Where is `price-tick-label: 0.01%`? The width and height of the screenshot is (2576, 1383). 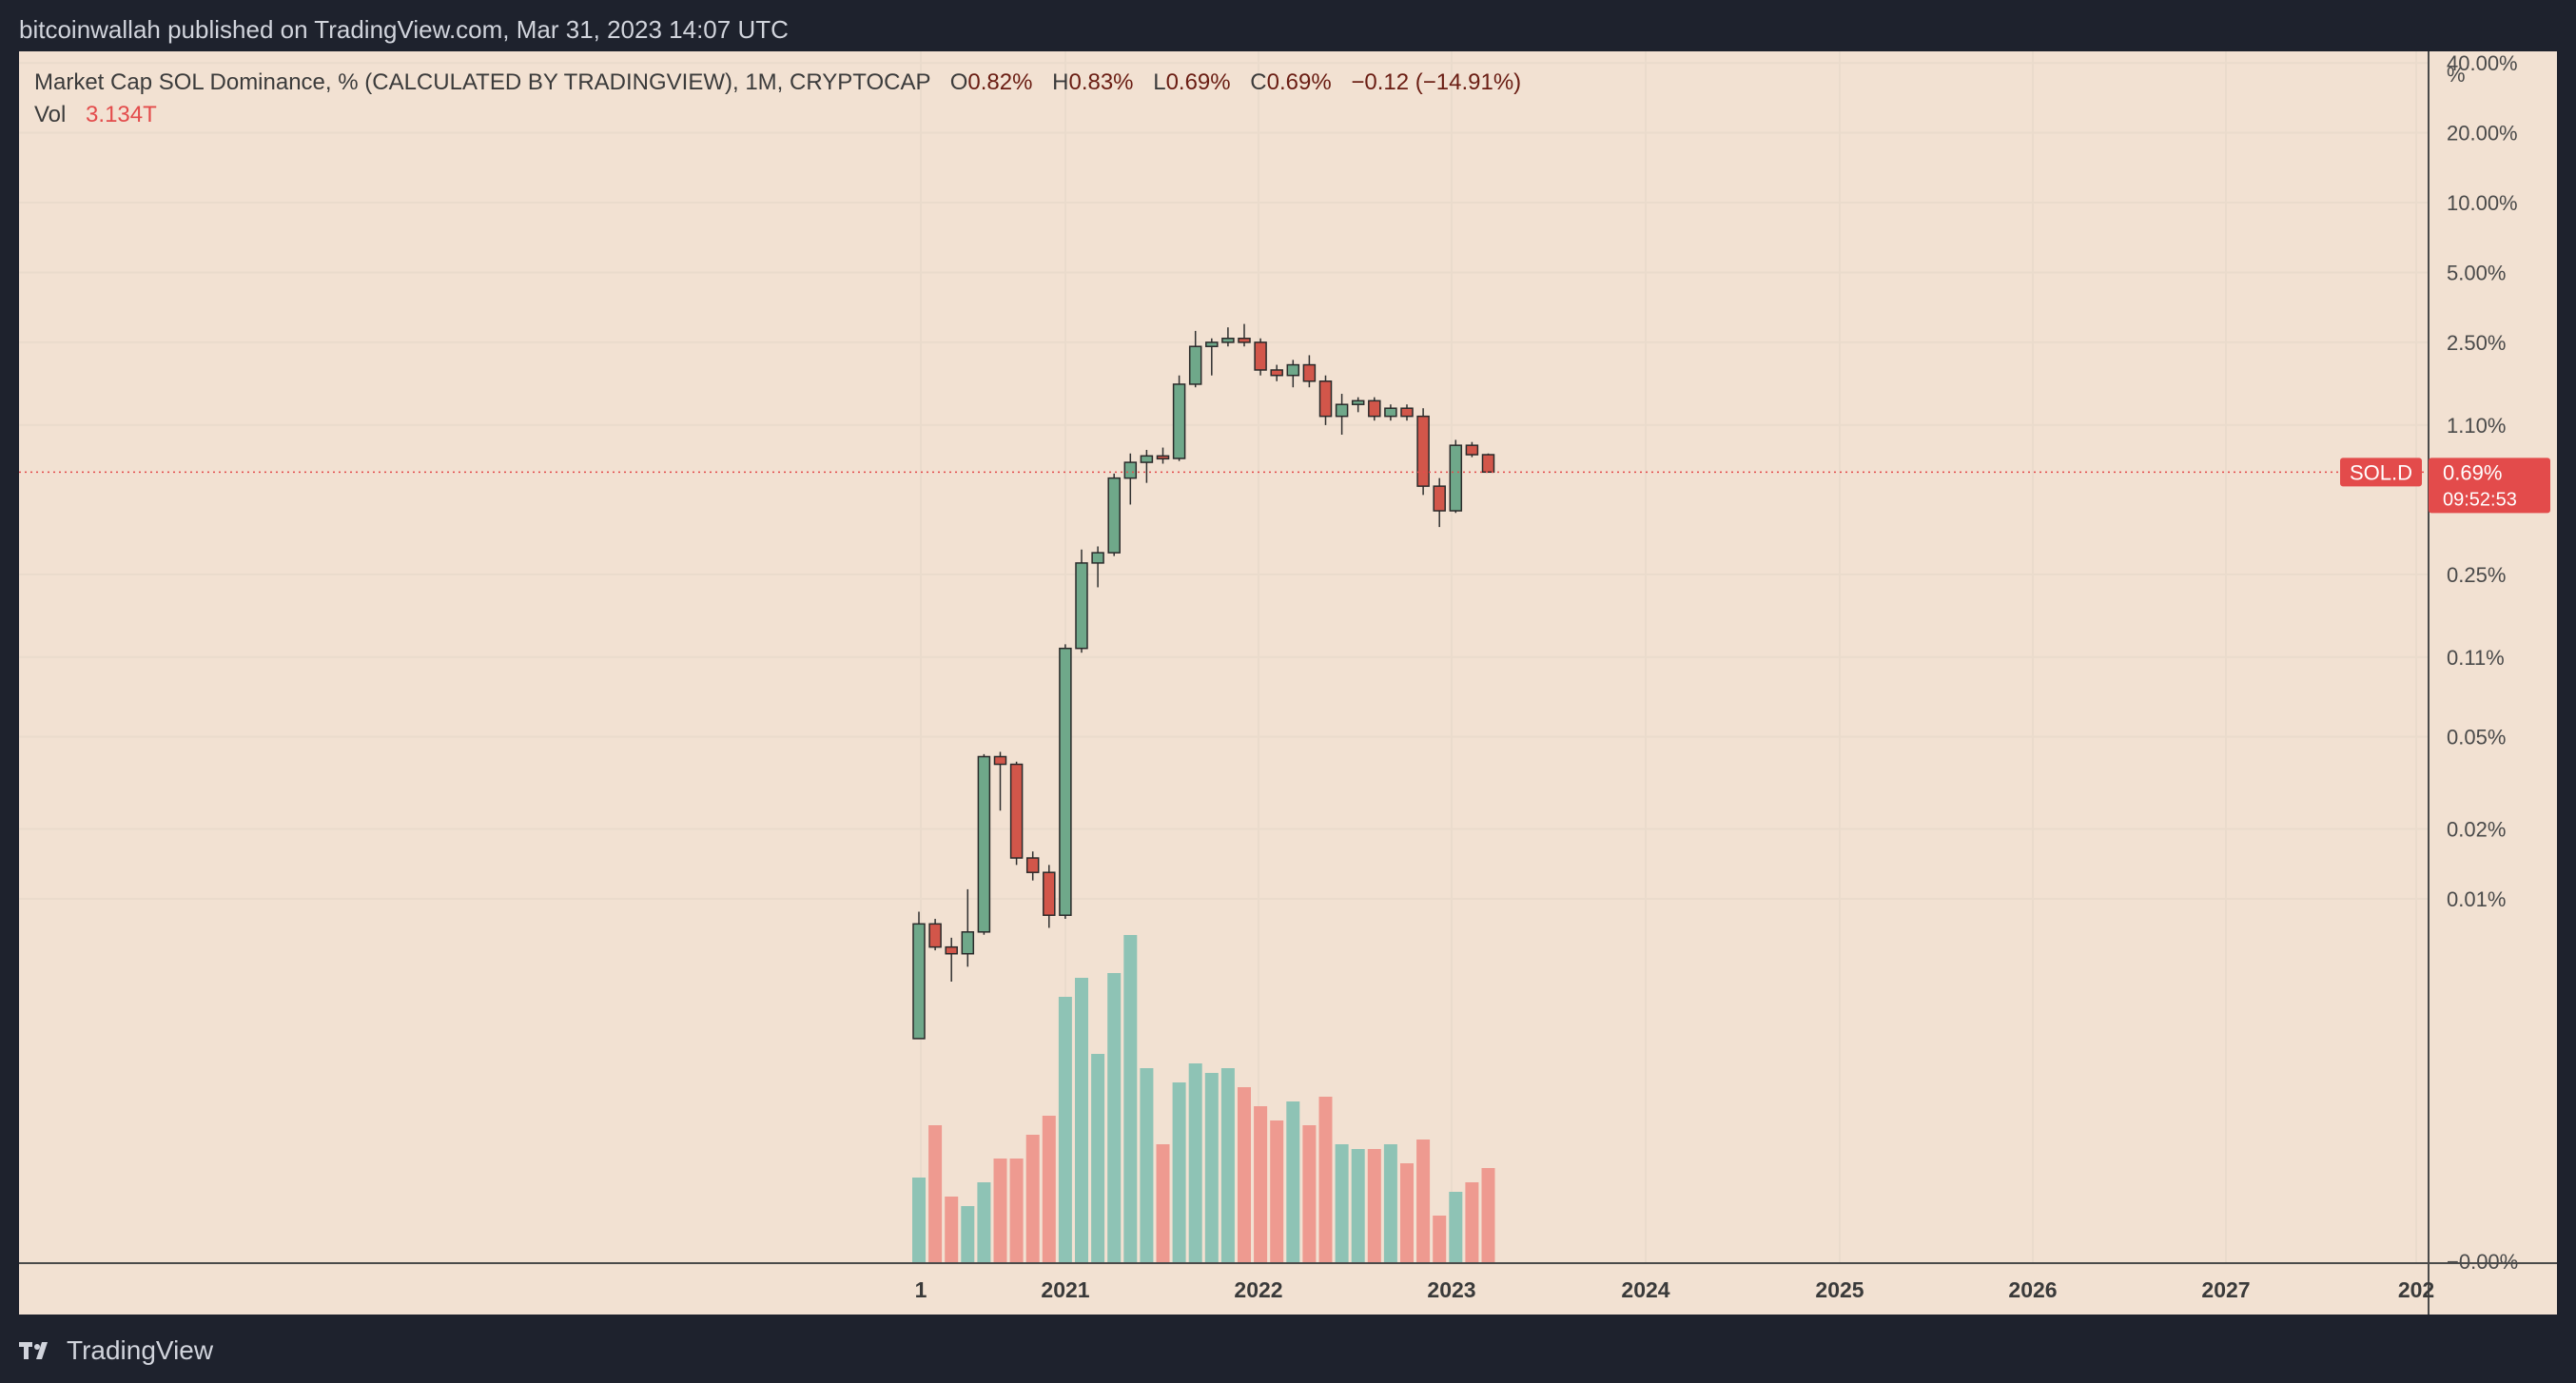 price-tick-label: 0.01% is located at coordinates (2476, 899).